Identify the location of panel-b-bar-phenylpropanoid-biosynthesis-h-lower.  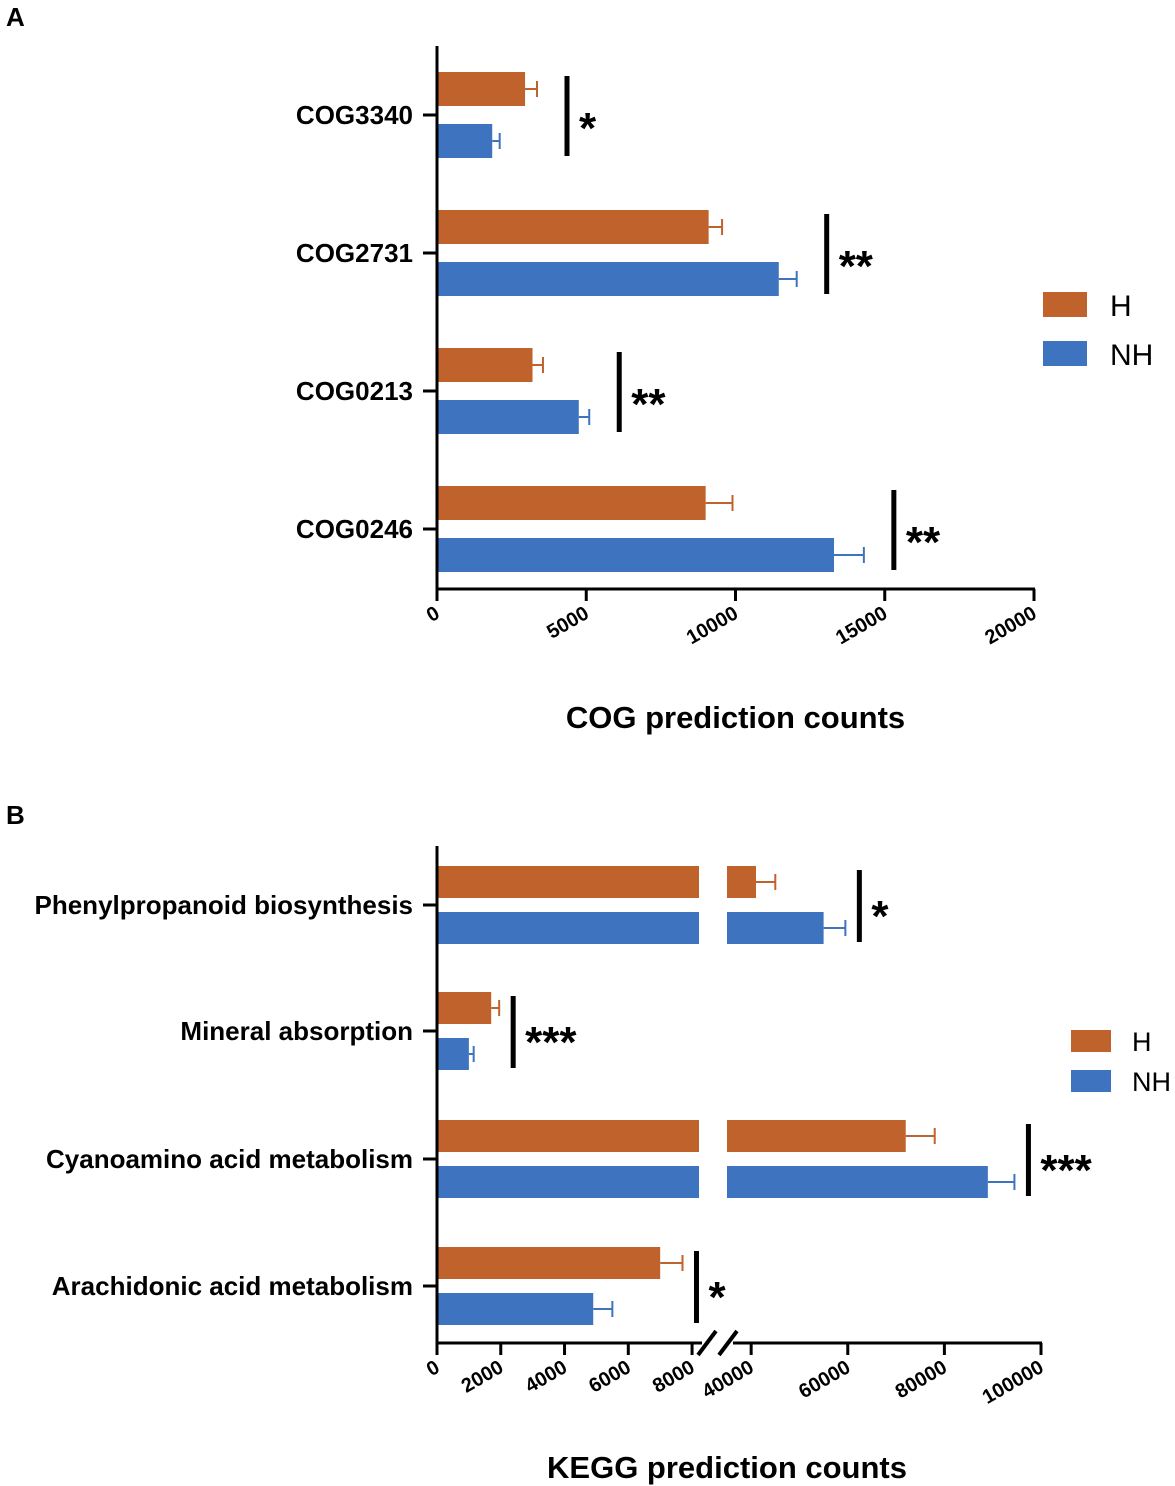
(568, 882).